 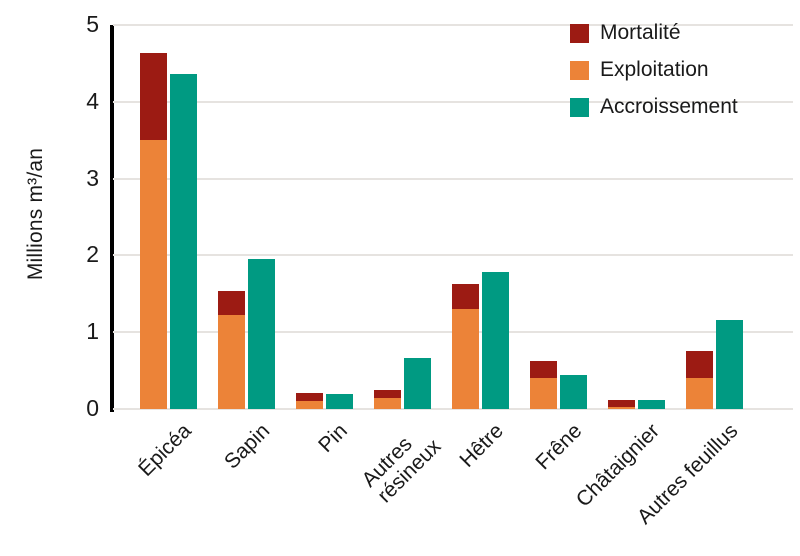 What do you see at coordinates (92, 254) in the screenshot?
I see `y-tick-label-2: 2` at bounding box center [92, 254].